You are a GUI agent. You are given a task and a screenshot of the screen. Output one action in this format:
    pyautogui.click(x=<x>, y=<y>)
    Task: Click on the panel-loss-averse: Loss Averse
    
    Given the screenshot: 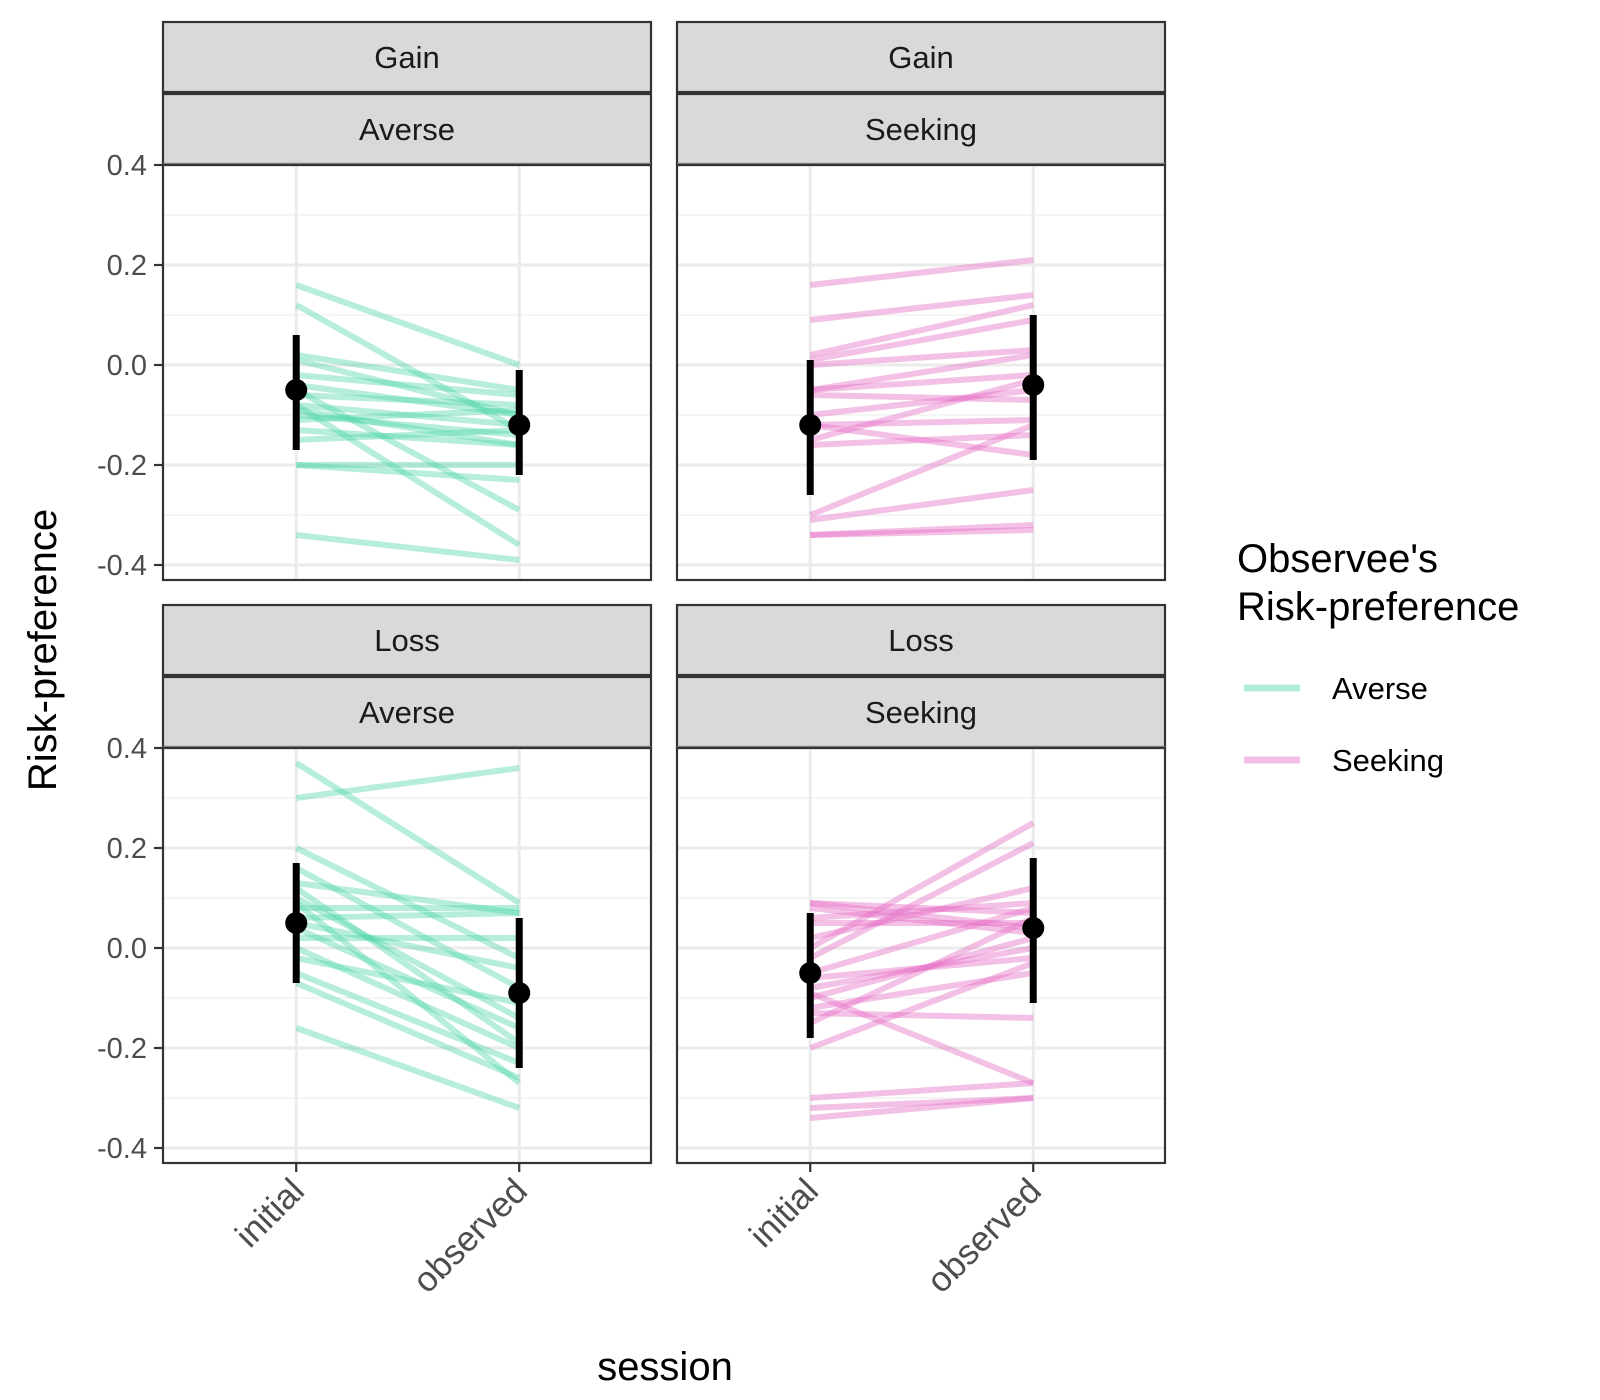 What is the action you would take?
    pyautogui.click(x=407, y=884)
    